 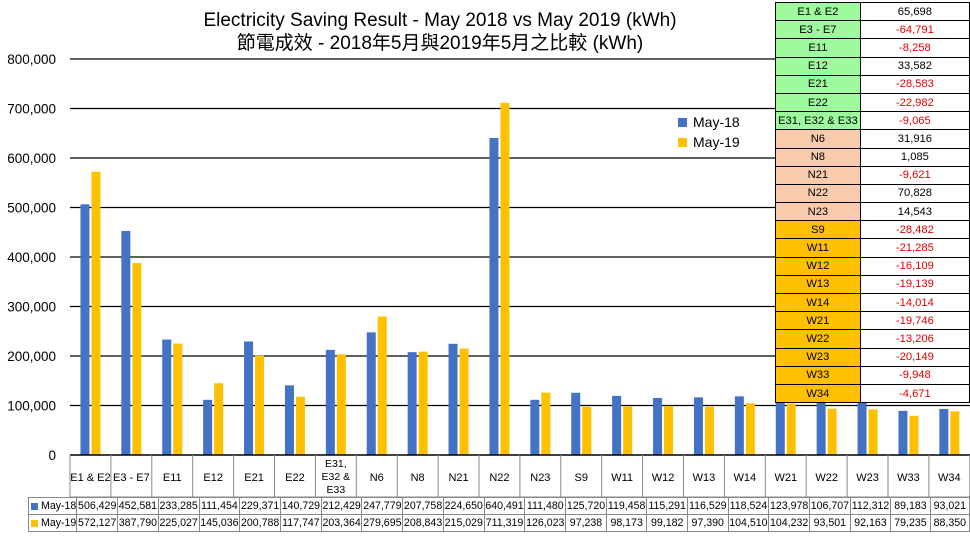 I want to click on x-tick-label: N6, so click(x=377, y=478).